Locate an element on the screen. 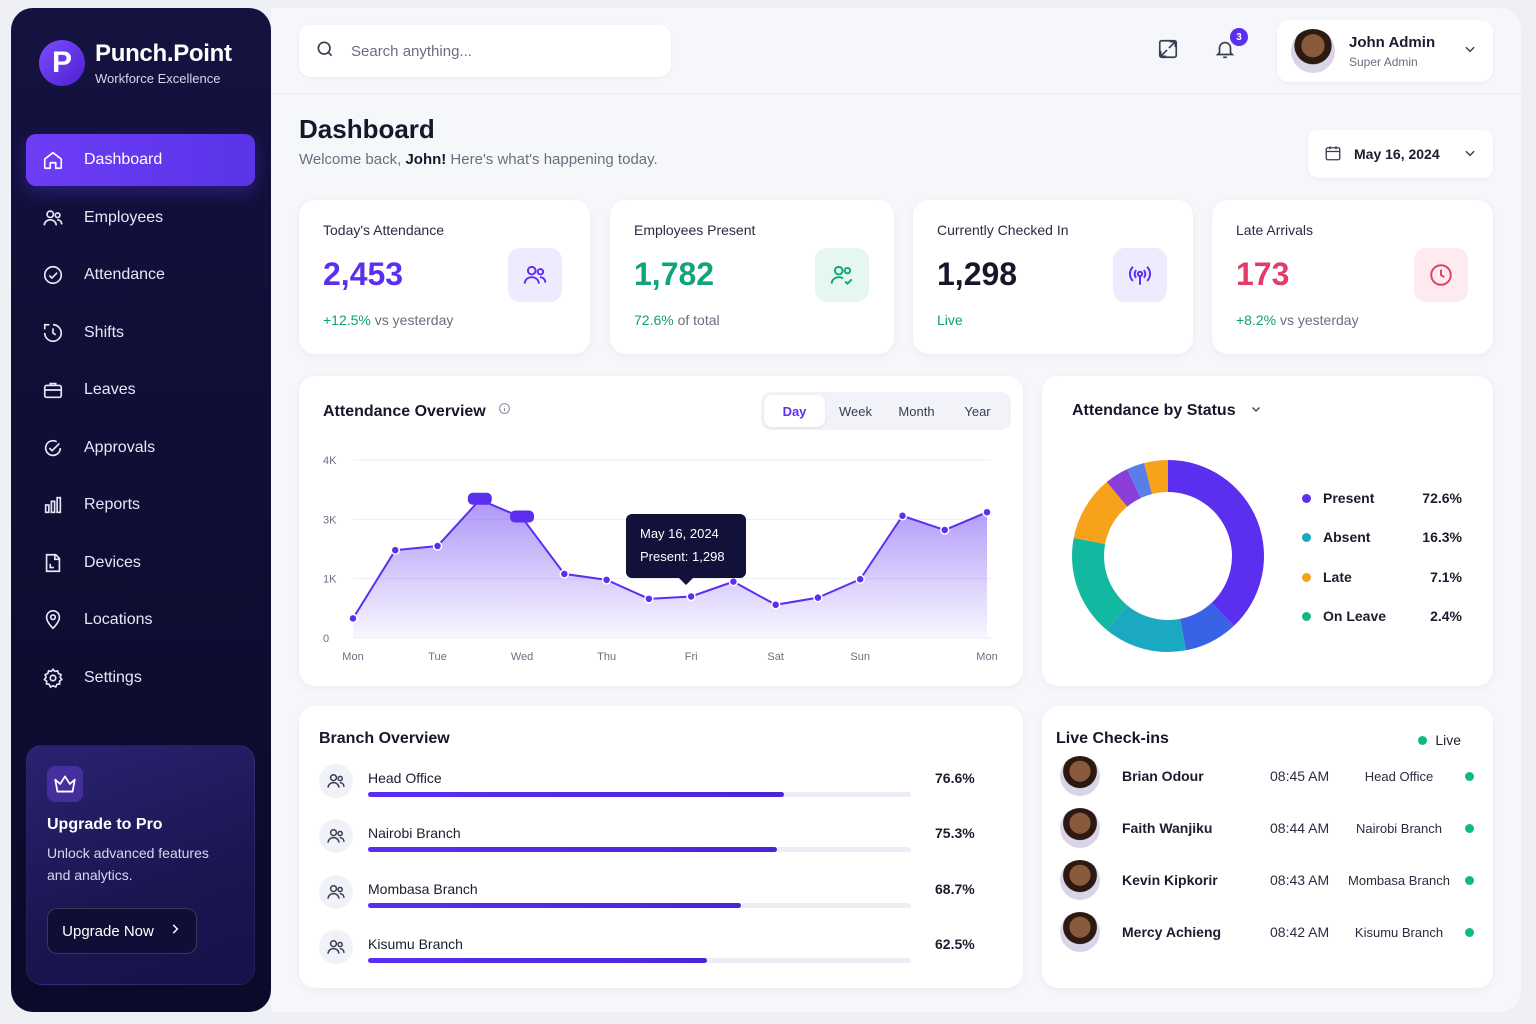 The height and width of the screenshot is (1024, 1536). sidebar-item-settings: Settings is located at coordinates (140, 678).